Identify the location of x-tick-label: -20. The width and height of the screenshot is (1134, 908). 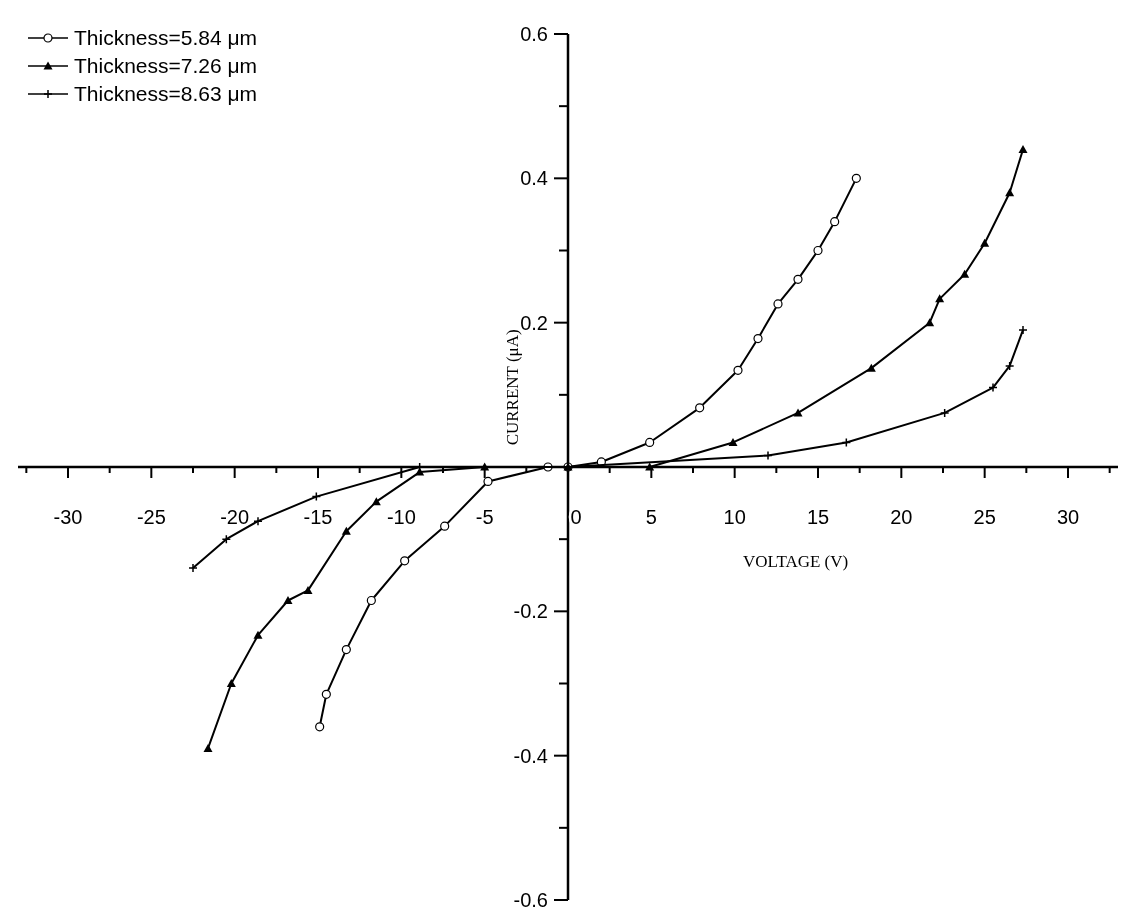
(235, 517).